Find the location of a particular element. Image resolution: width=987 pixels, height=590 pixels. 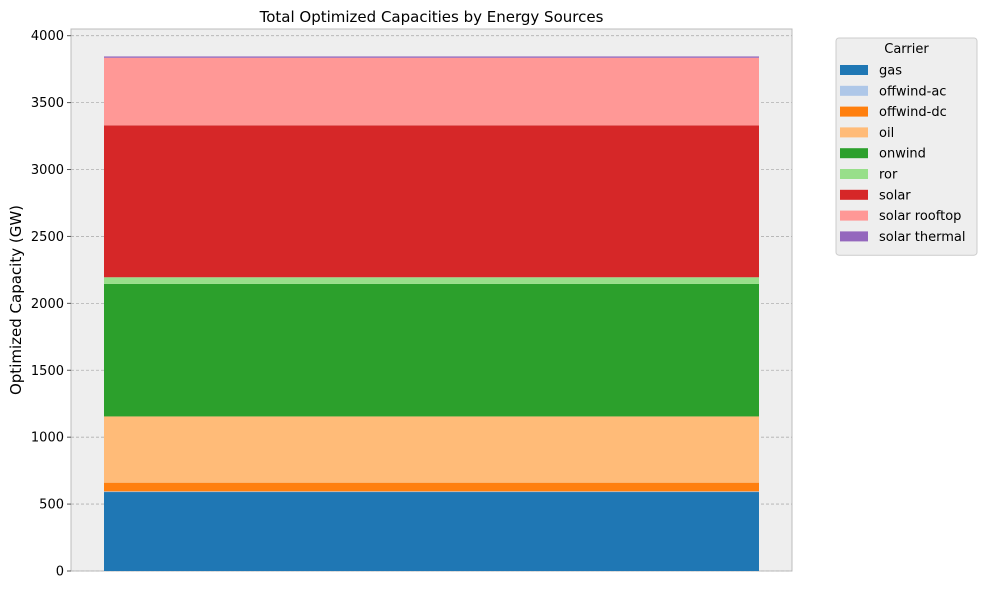

legend-label: solar rooftop is located at coordinates (920, 216).